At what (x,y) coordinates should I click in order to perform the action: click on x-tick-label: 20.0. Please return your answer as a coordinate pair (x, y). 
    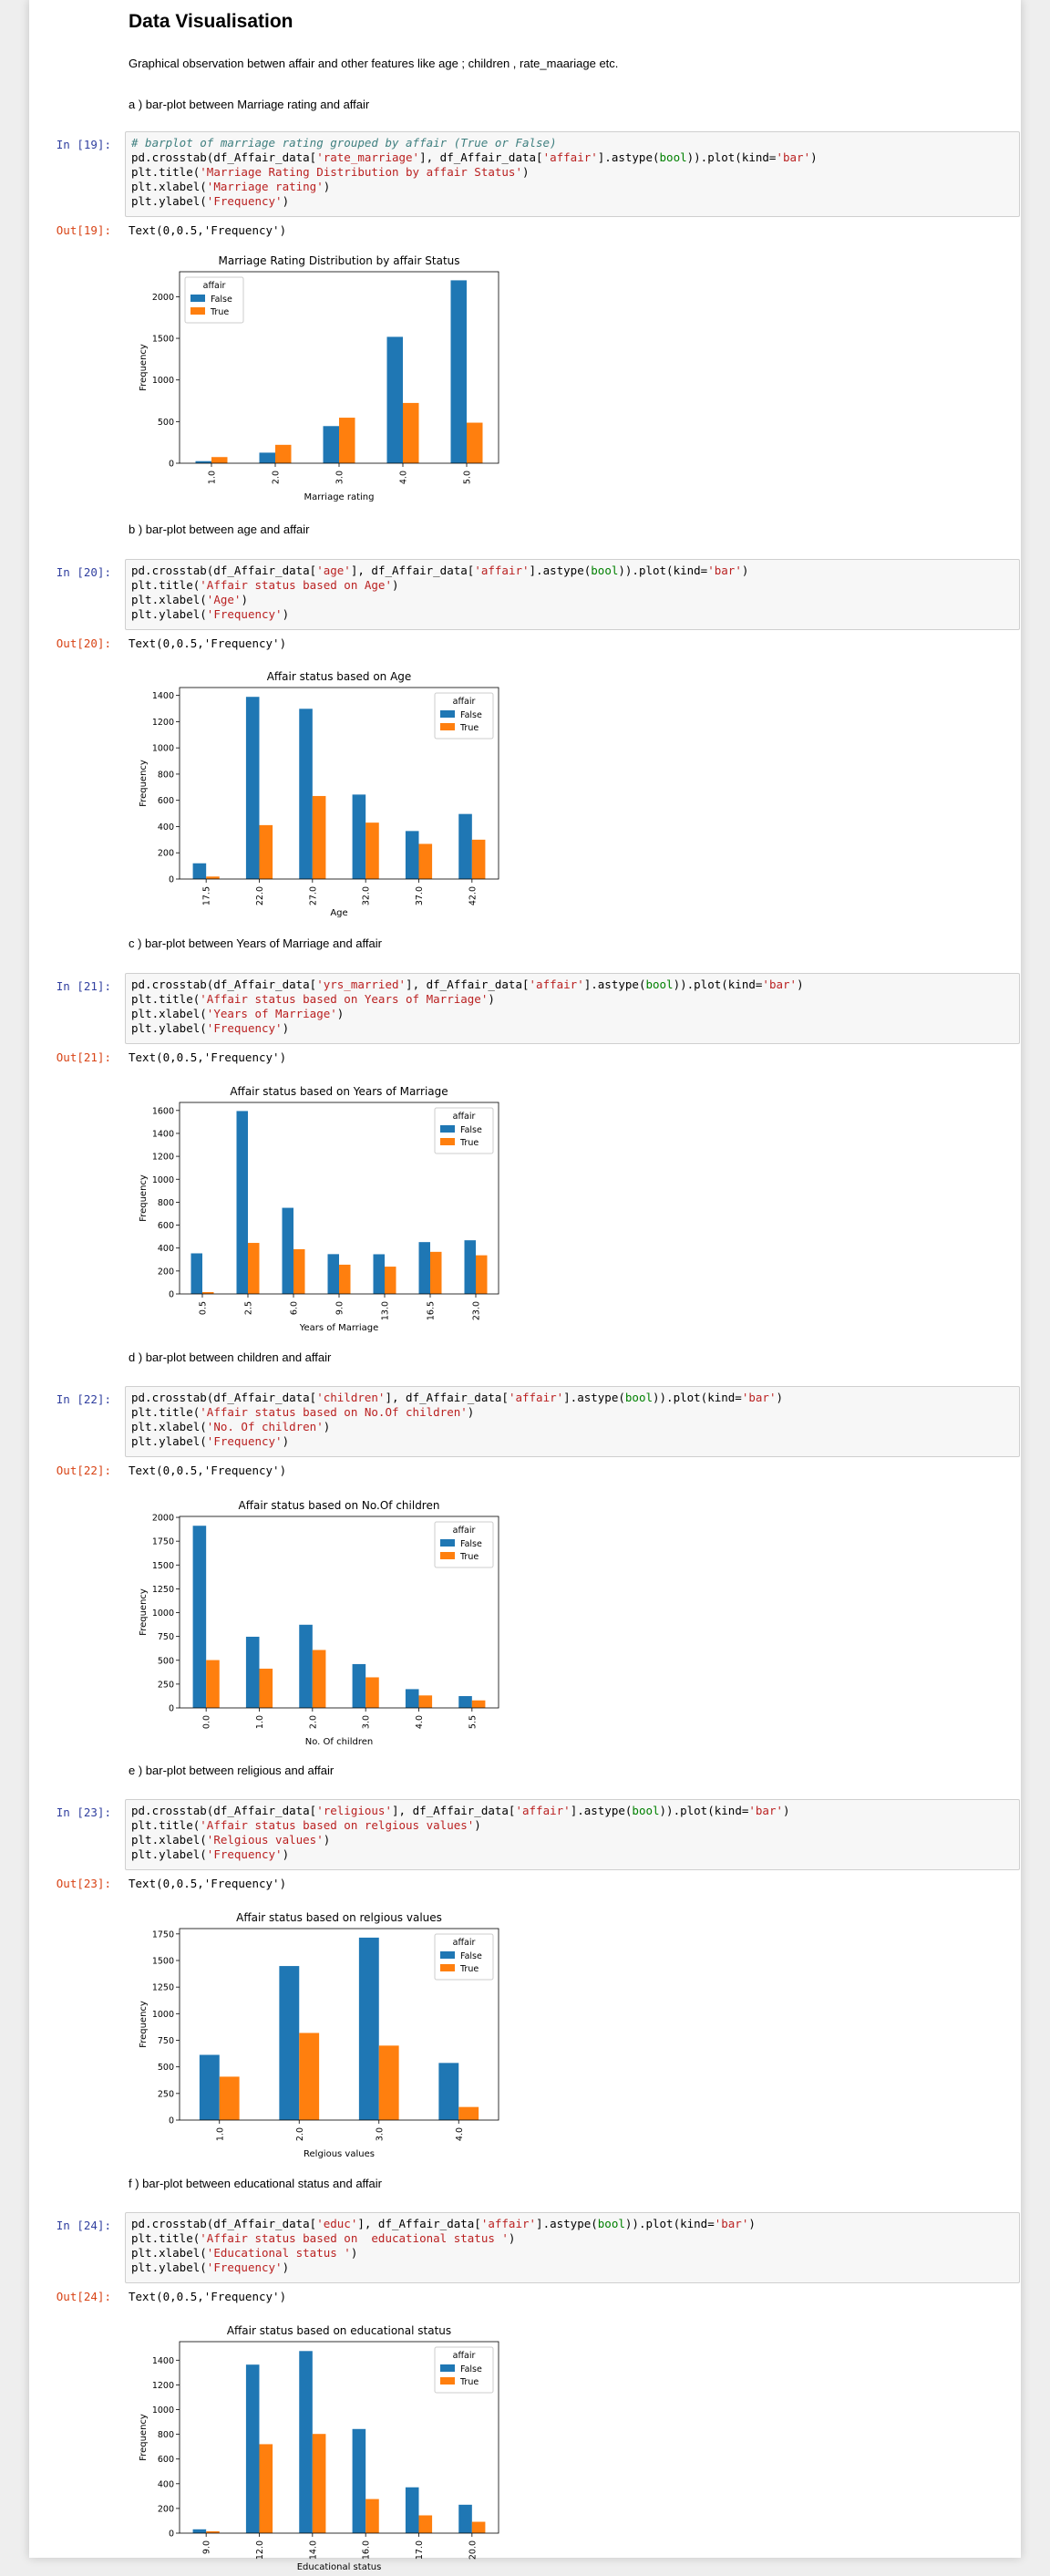
    Looking at the image, I should click on (473, 2550).